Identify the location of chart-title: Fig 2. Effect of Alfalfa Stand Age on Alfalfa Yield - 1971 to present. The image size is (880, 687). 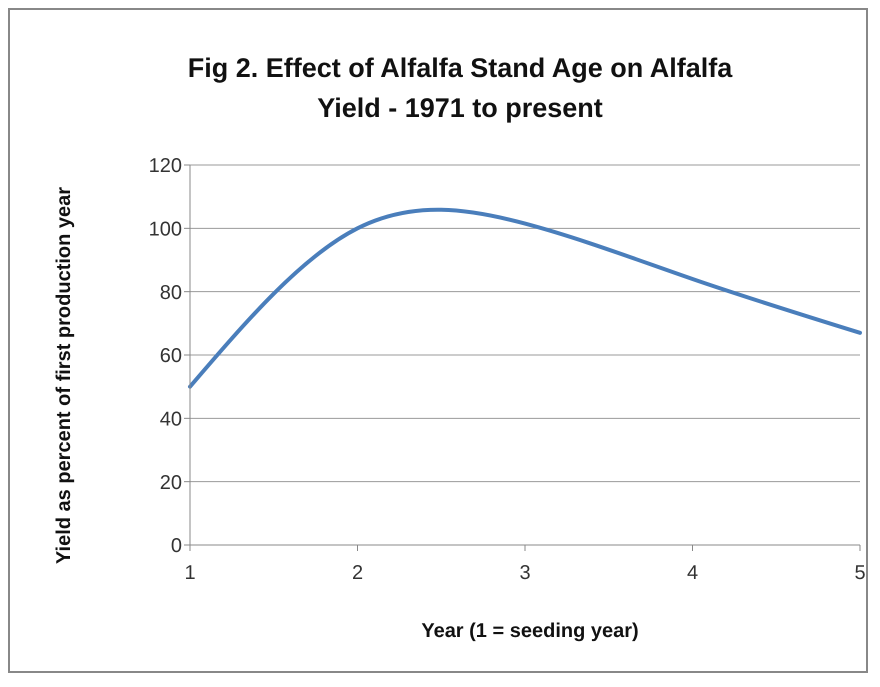
(460, 88).